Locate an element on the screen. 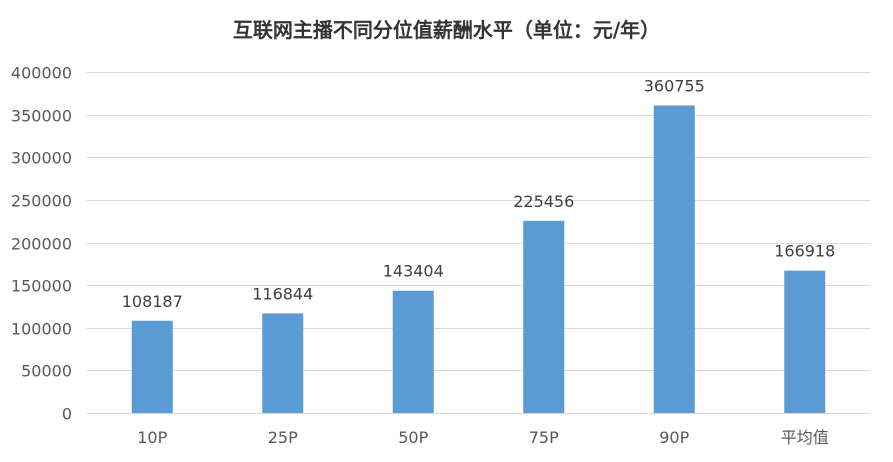 The width and height of the screenshot is (893, 462). data-label: 108187 is located at coordinates (152, 301).